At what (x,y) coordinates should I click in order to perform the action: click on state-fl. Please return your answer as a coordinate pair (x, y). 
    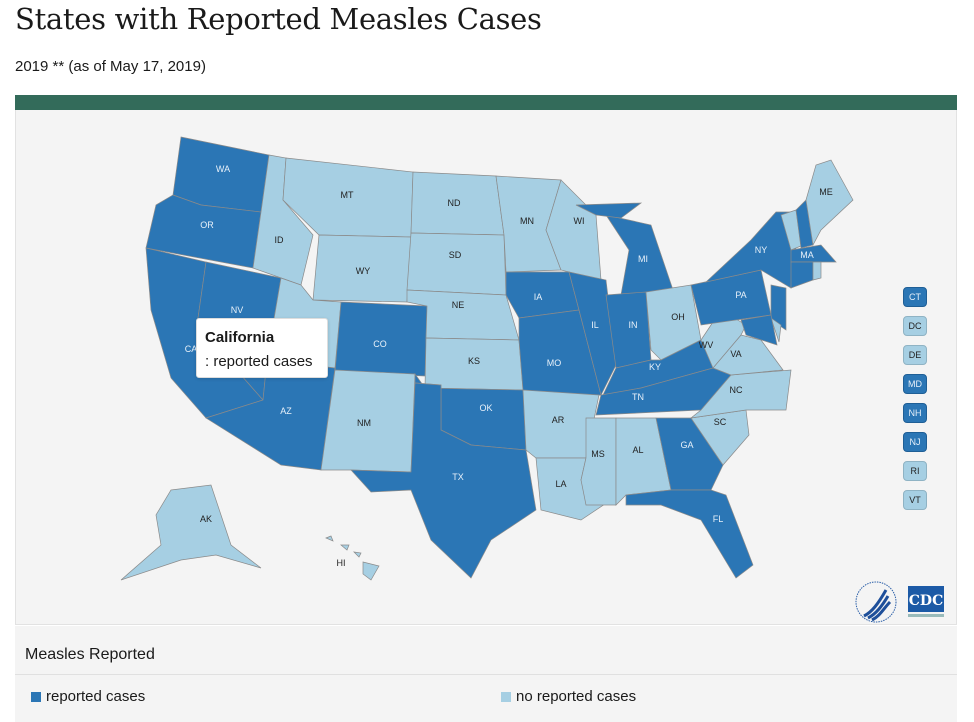
    Looking at the image, I should click on (689, 534).